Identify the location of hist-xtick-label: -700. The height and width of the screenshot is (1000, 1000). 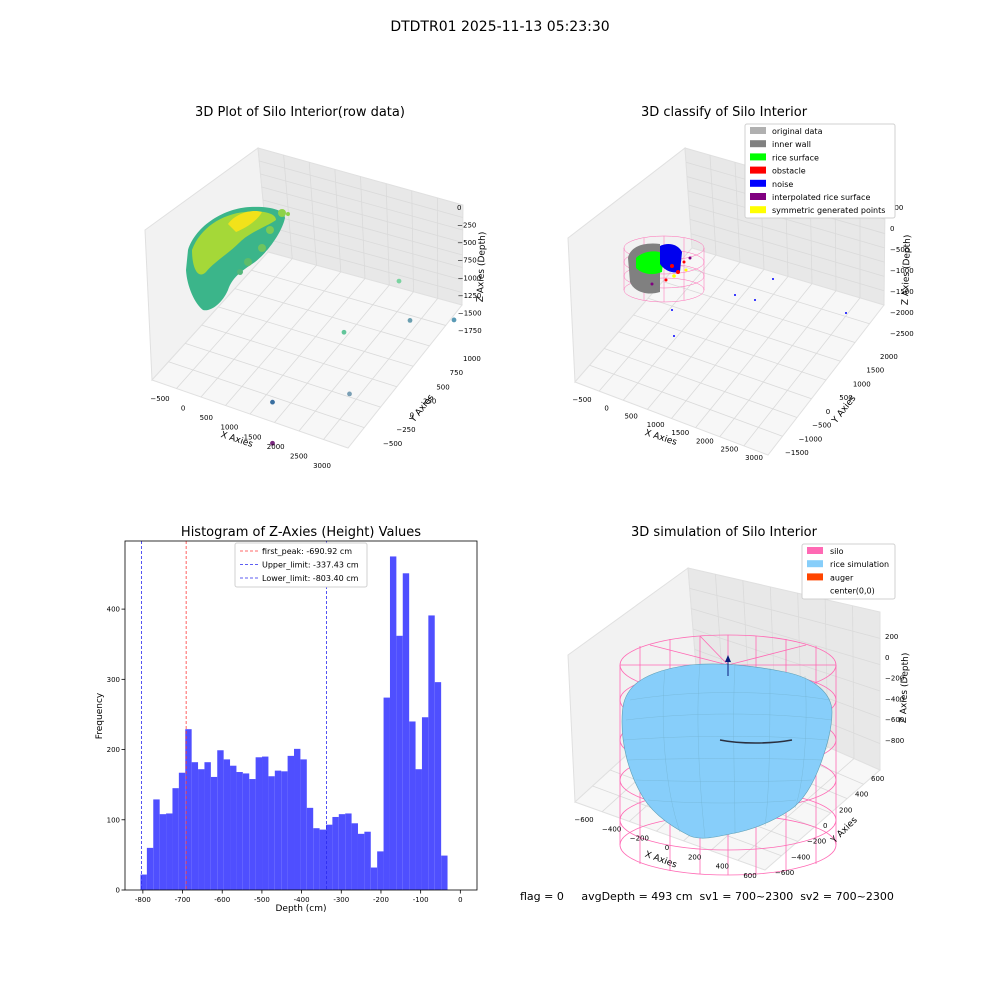
(183, 900).